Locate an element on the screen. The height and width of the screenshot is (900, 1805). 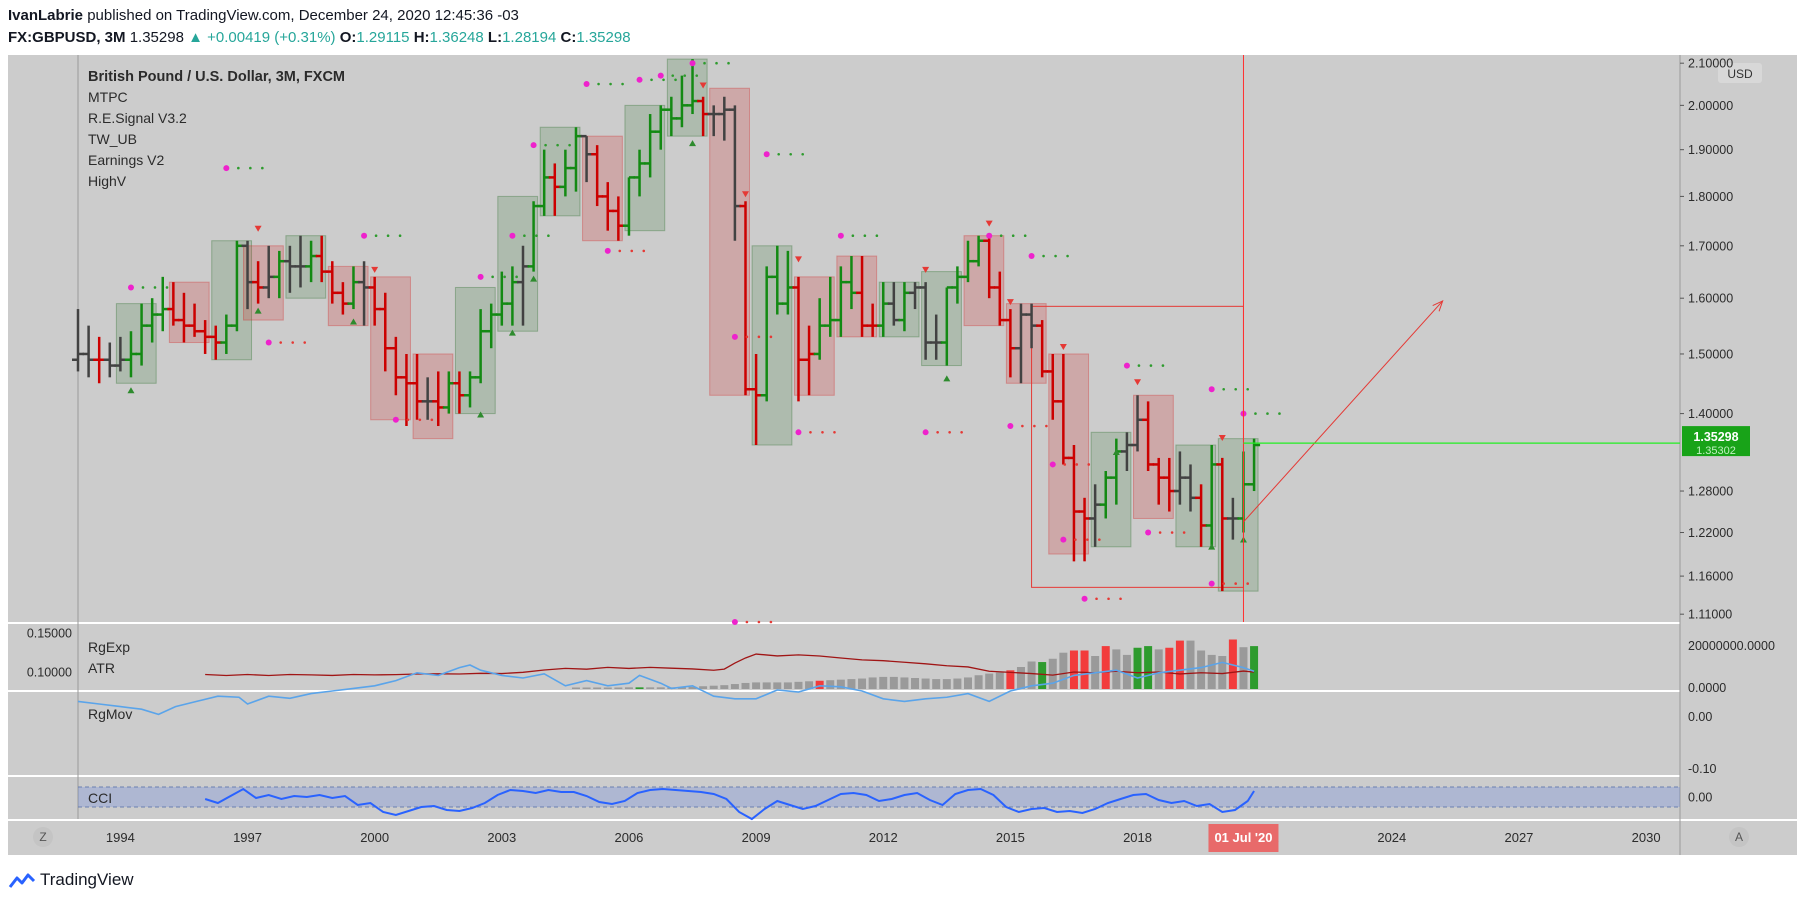
legend-item: British Pound / U.S. Dollar, 3M, FXCM is located at coordinates (216, 77).